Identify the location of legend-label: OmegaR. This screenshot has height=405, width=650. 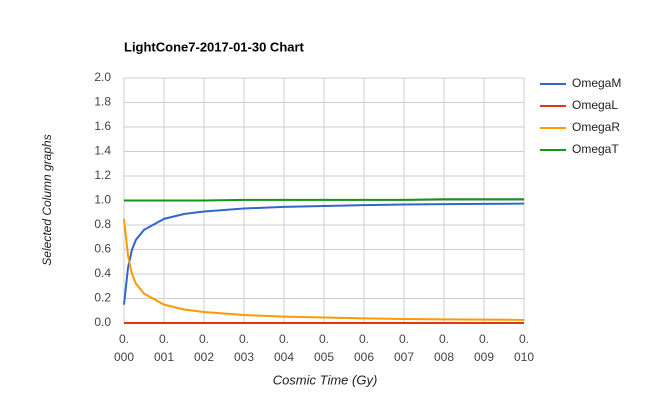
(596, 127).